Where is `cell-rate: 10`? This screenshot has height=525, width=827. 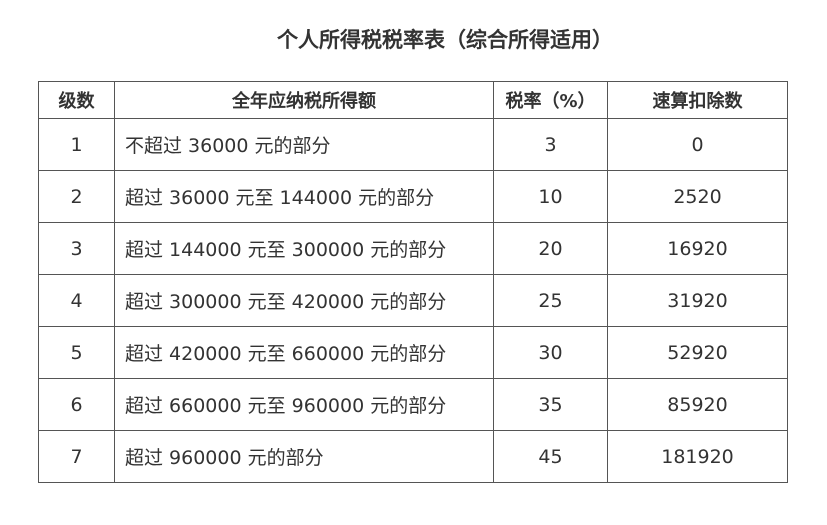
cell-rate: 10 is located at coordinates (550, 196).